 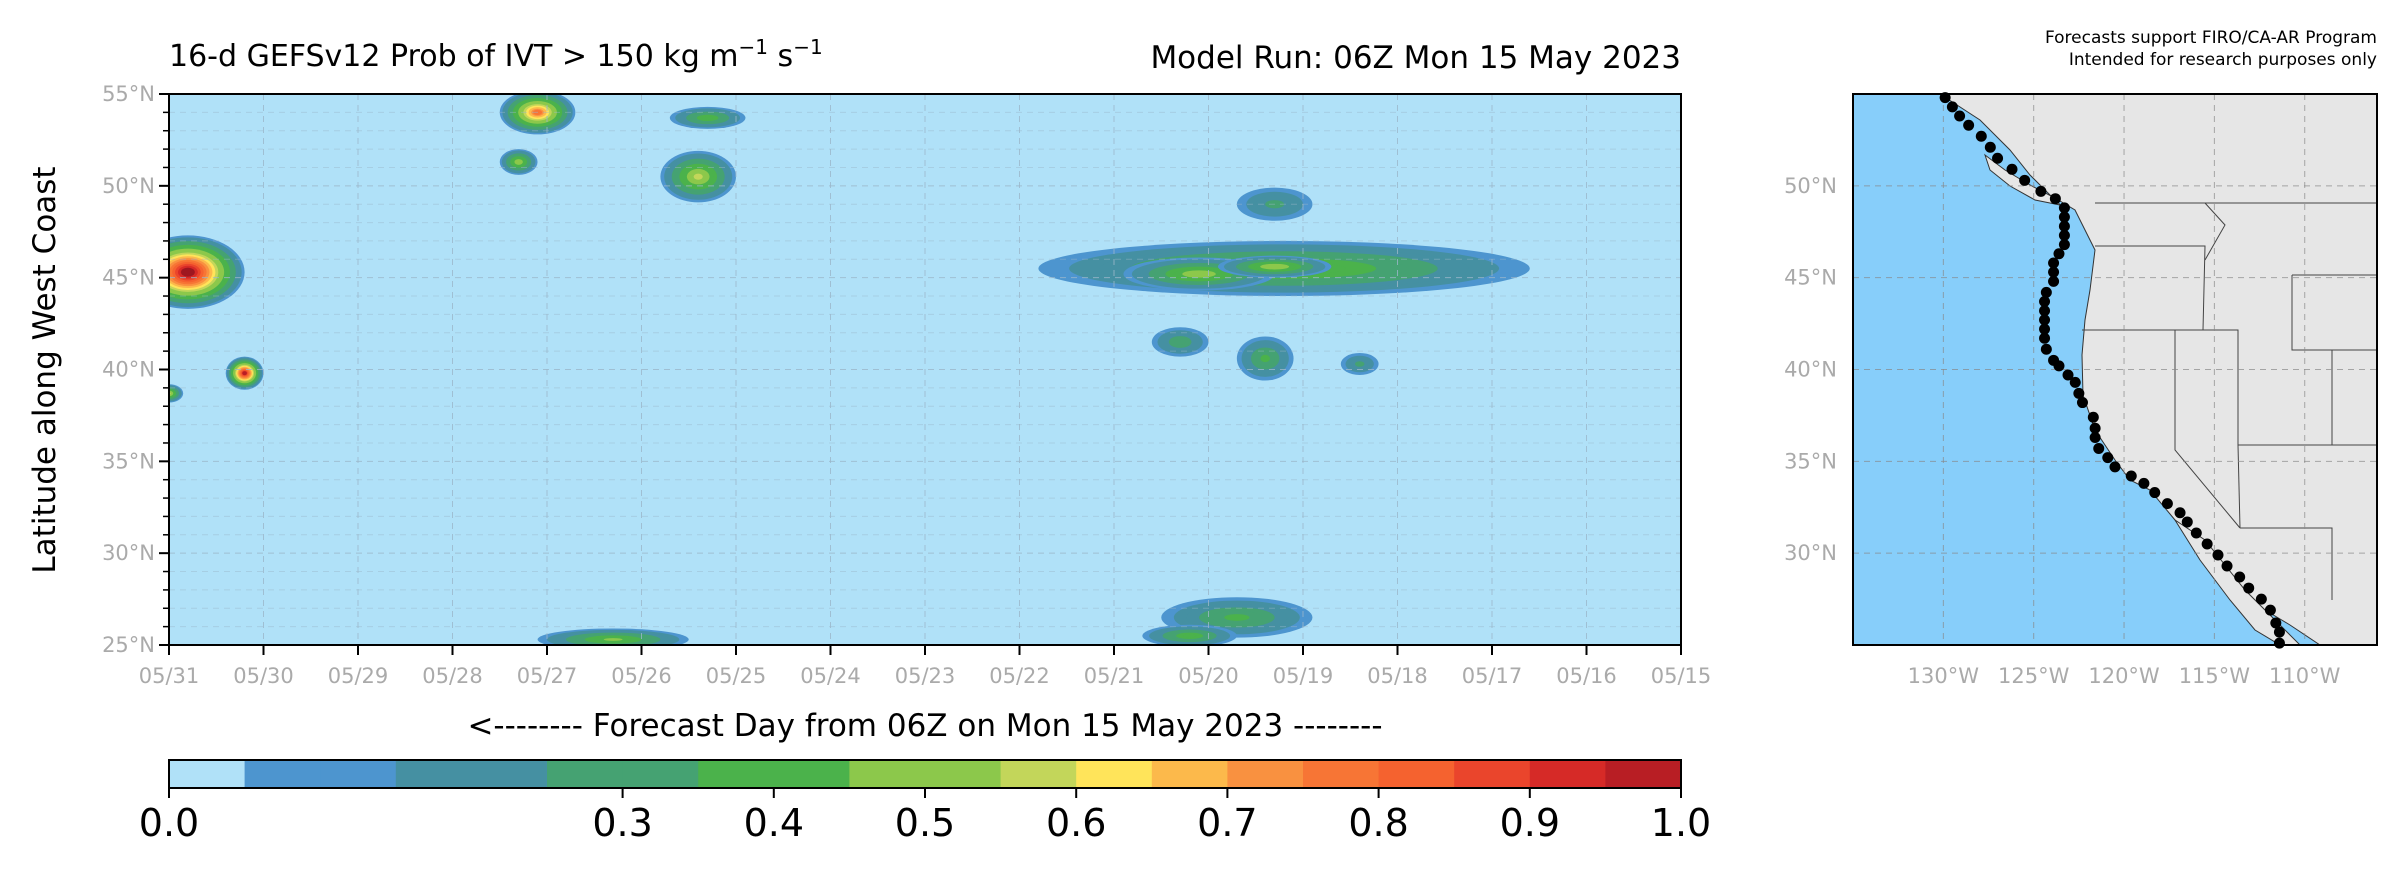 I want to click on colorbar-tick-label: 0.4, so click(x=774, y=823).